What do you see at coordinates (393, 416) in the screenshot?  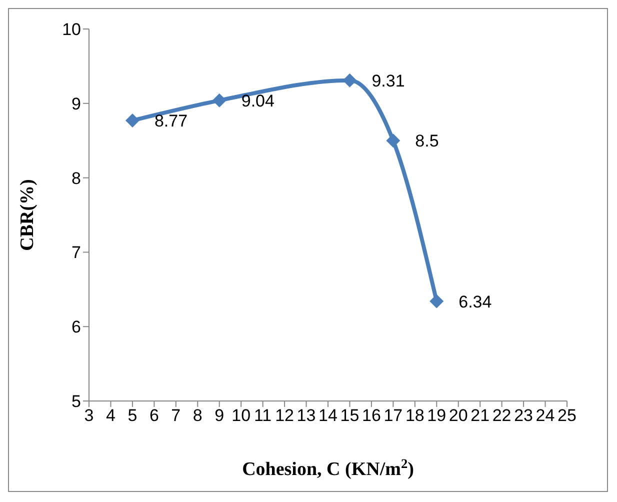 I see `x-tick-label: 17` at bounding box center [393, 416].